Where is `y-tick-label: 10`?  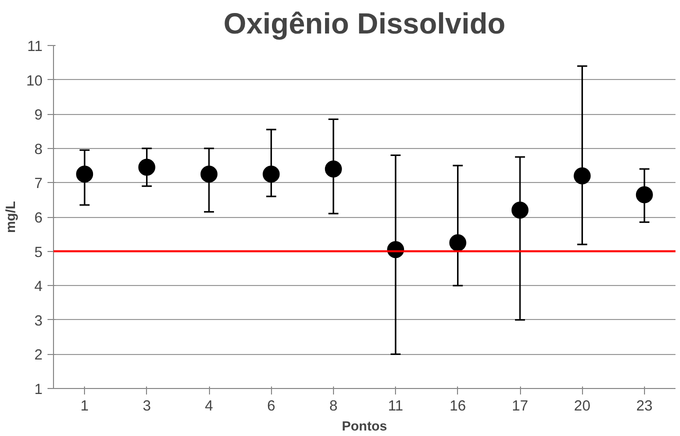
y-tick-label: 10 is located at coordinates (34, 81).